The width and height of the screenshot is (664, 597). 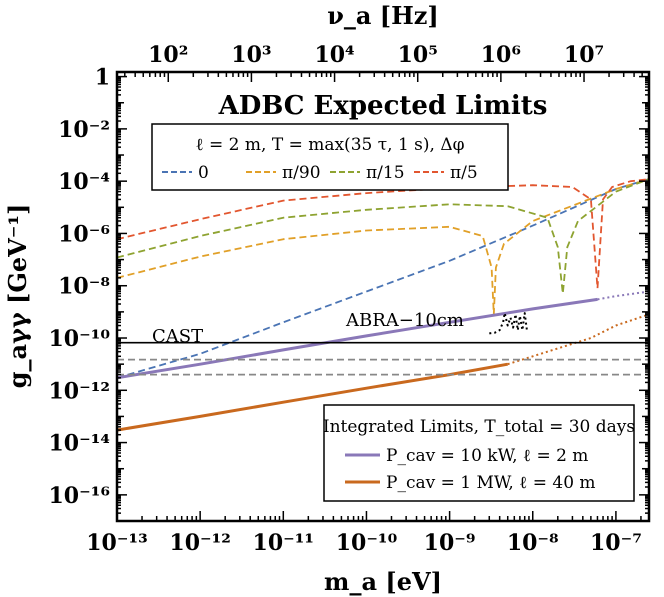 What do you see at coordinates (84, 182) in the screenshot?
I see `y-tick-label: 10⁻⁴` at bounding box center [84, 182].